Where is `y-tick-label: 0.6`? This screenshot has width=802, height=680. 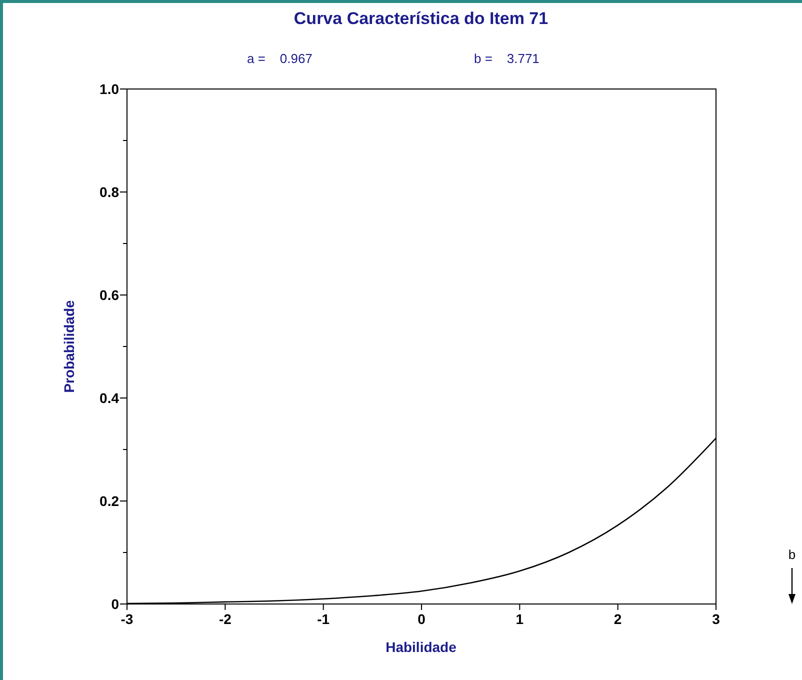 y-tick-label: 0.6 is located at coordinates (110, 295).